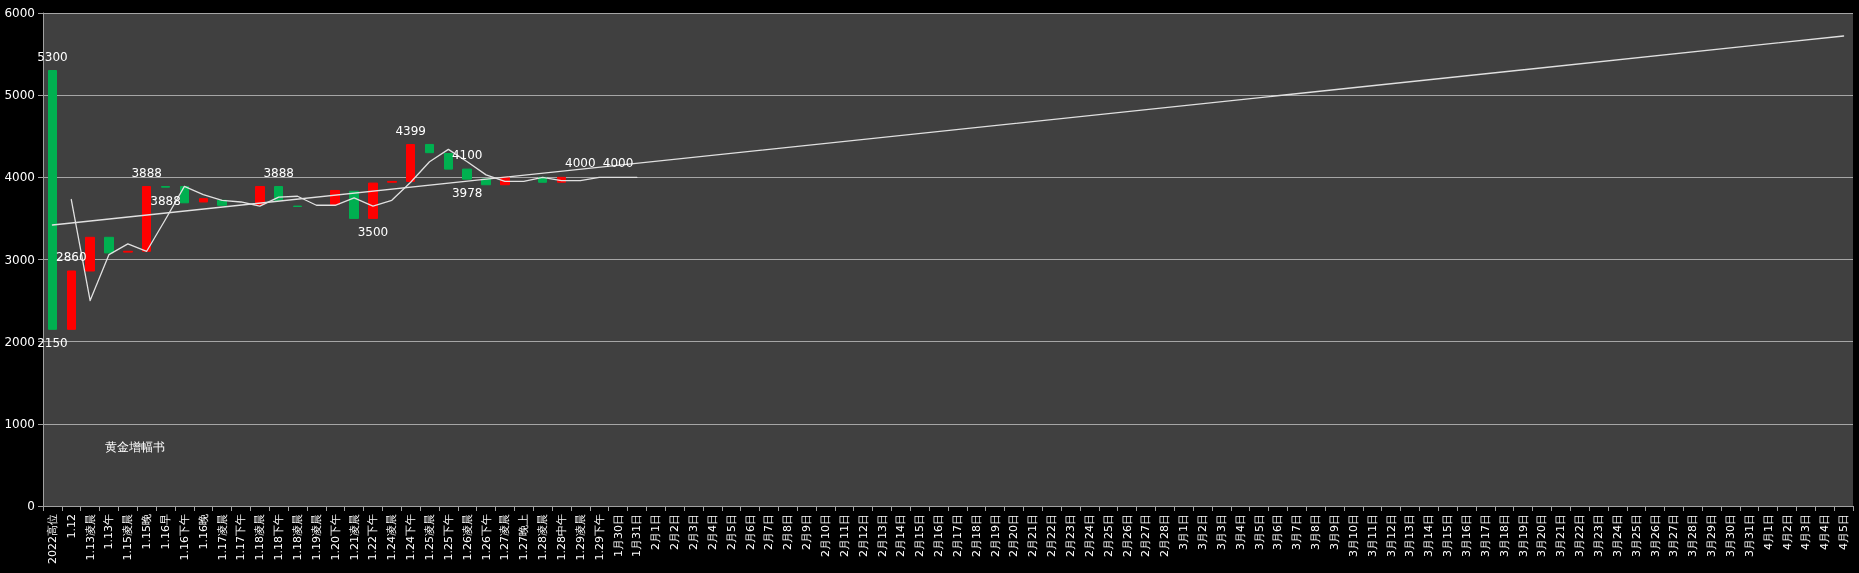  What do you see at coordinates (19, 13) in the screenshot?
I see `y-tick-label: 6000` at bounding box center [19, 13].